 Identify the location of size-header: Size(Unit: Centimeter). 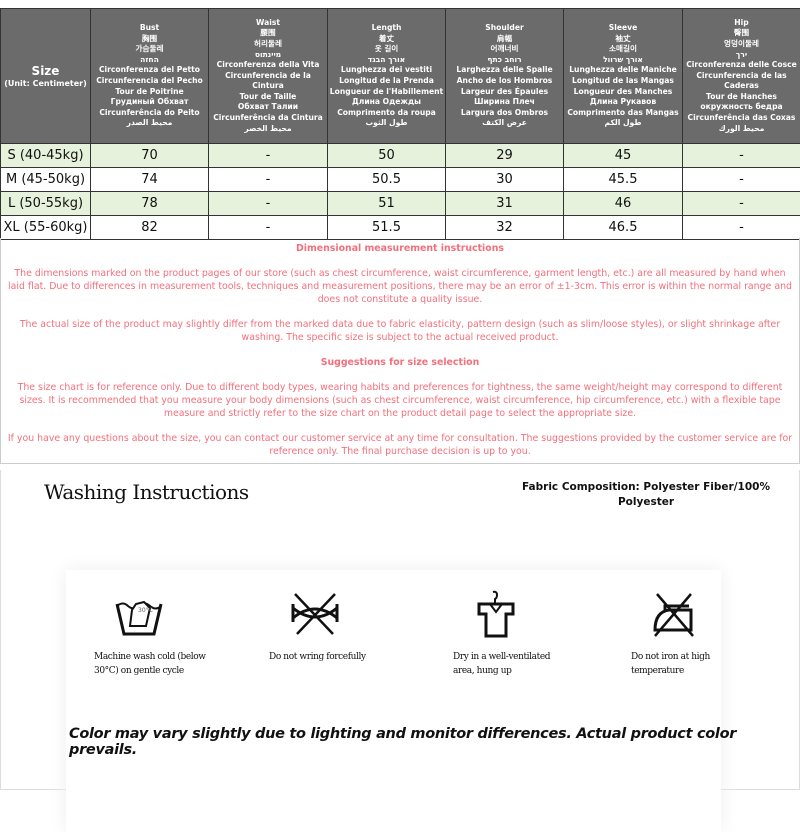
(46, 76).